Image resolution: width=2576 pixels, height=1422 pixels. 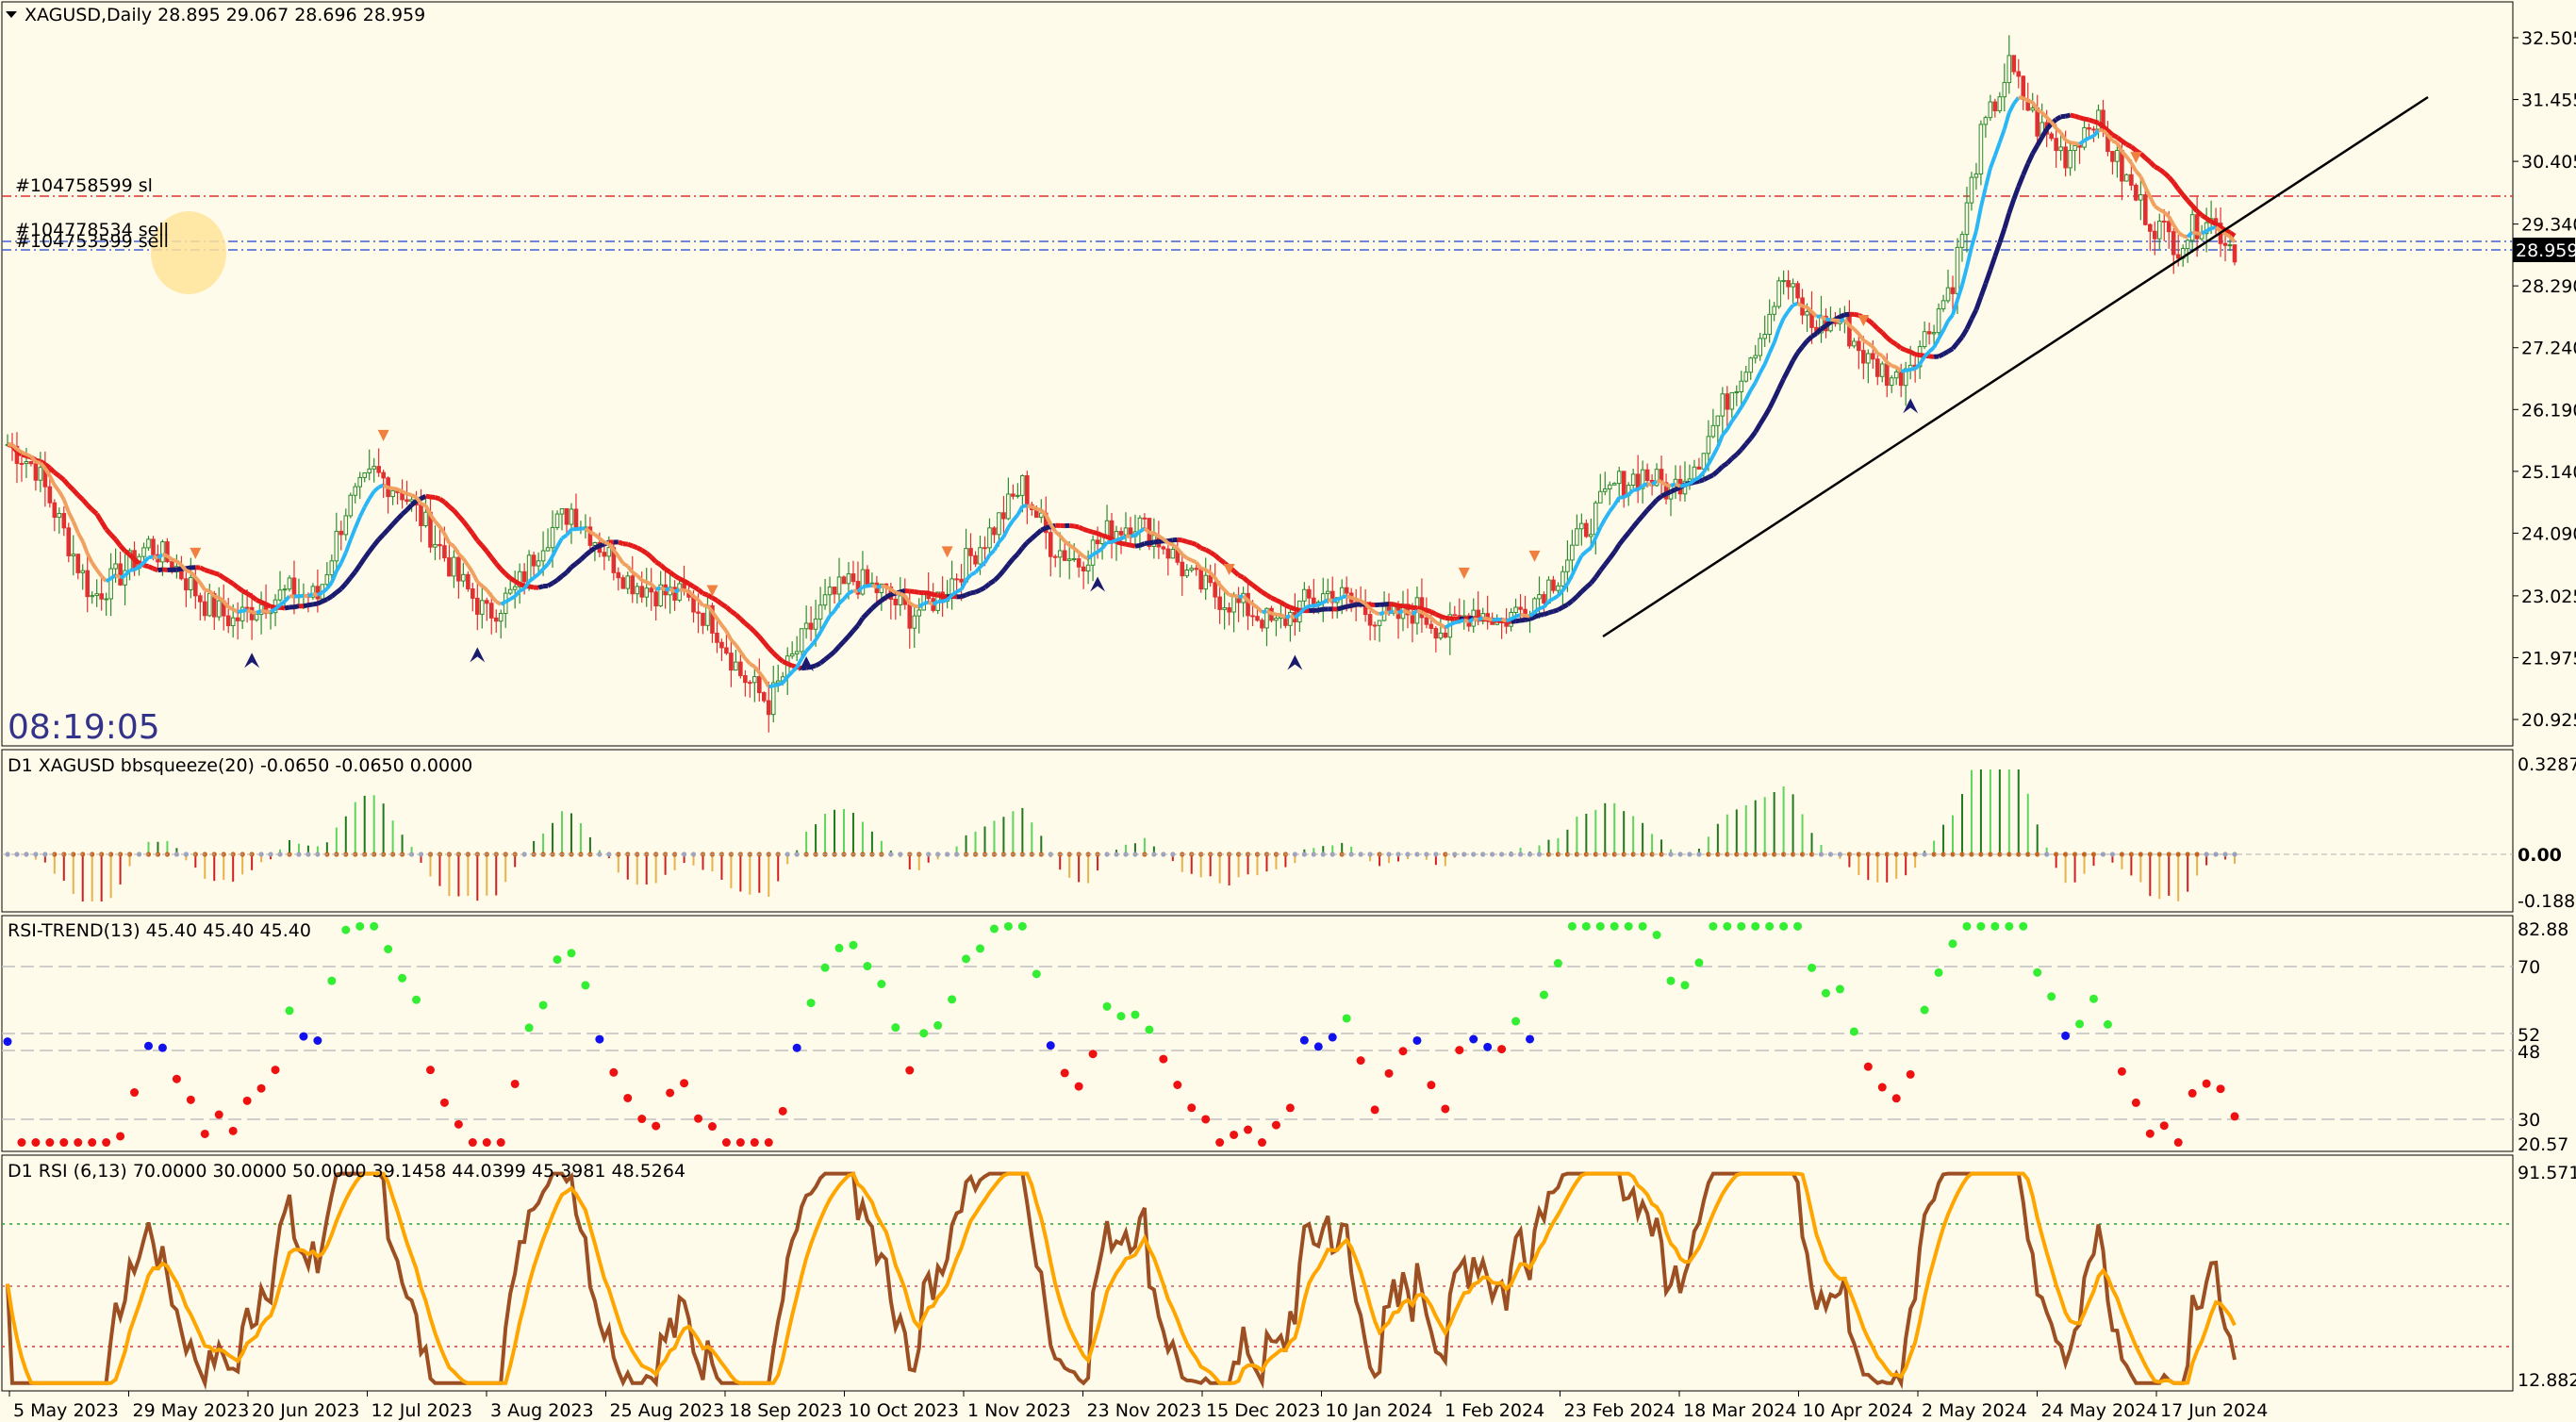 What do you see at coordinates (11, 14) in the screenshot?
I see `dropdown-icon` at bounding box center [11, 14].